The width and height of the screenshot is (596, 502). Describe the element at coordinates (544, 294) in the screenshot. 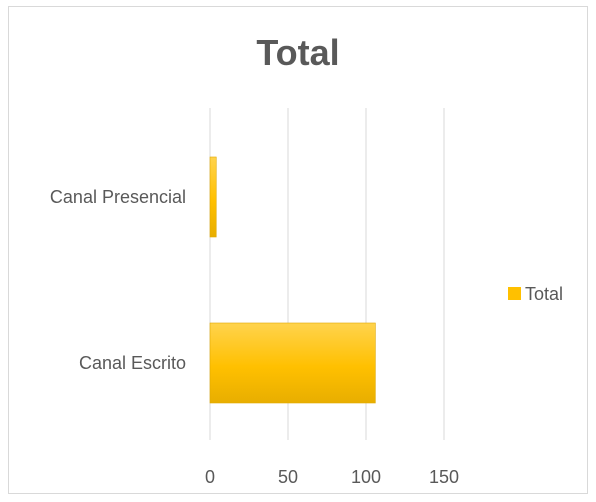

I see `legend-label: Total` at that location.